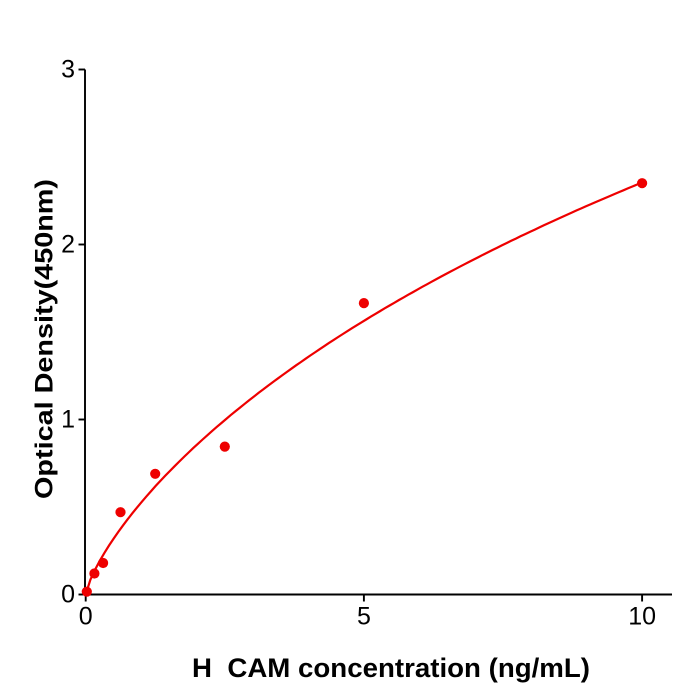  I want to click on svg-text: 3, so click(68, 70).